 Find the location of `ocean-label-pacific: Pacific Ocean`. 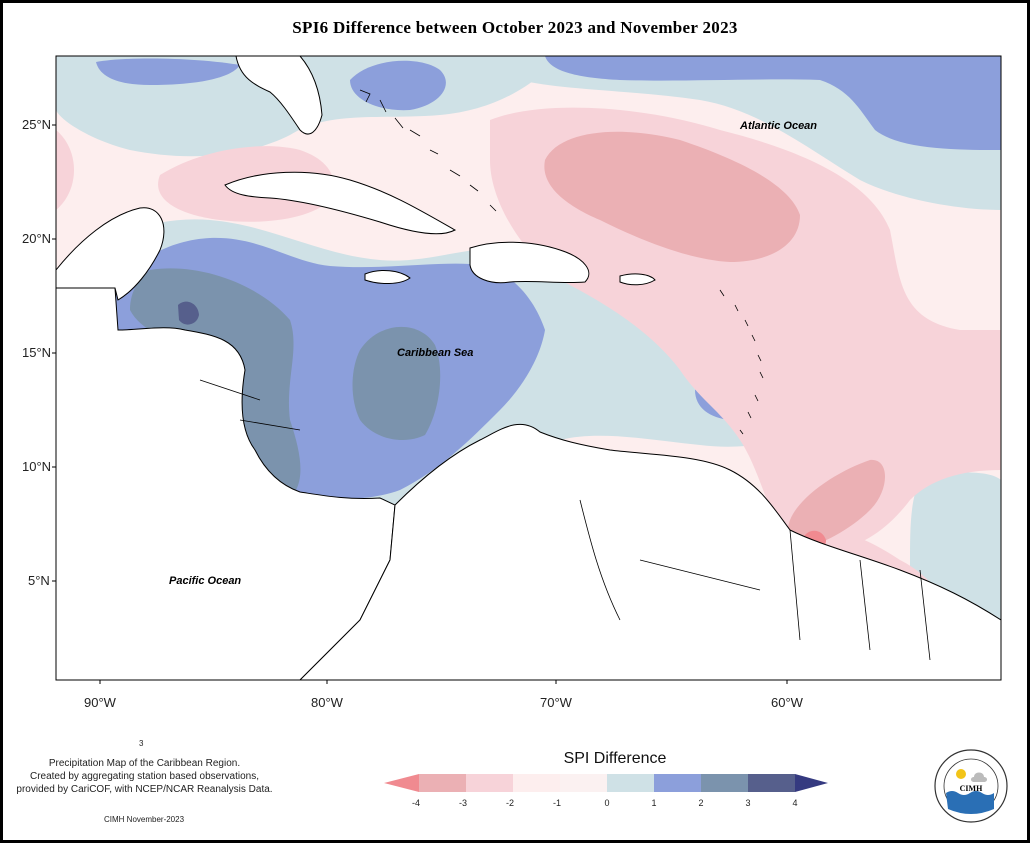

ocean-label-pacific: Pacific Ocean is located at coordinates (205, 581).